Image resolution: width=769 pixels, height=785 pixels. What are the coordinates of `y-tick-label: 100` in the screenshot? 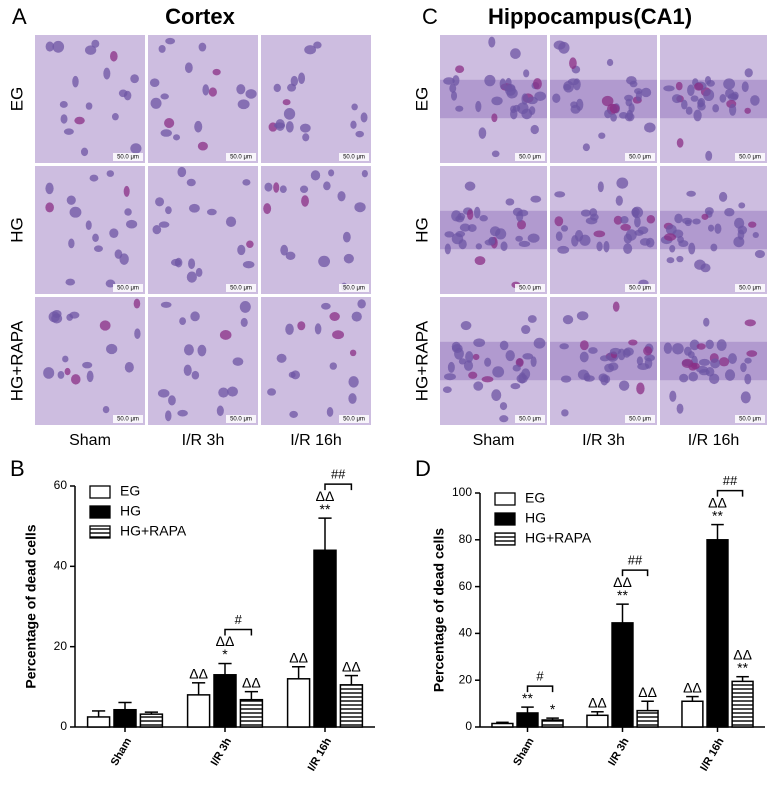 It's located at (462, 492).